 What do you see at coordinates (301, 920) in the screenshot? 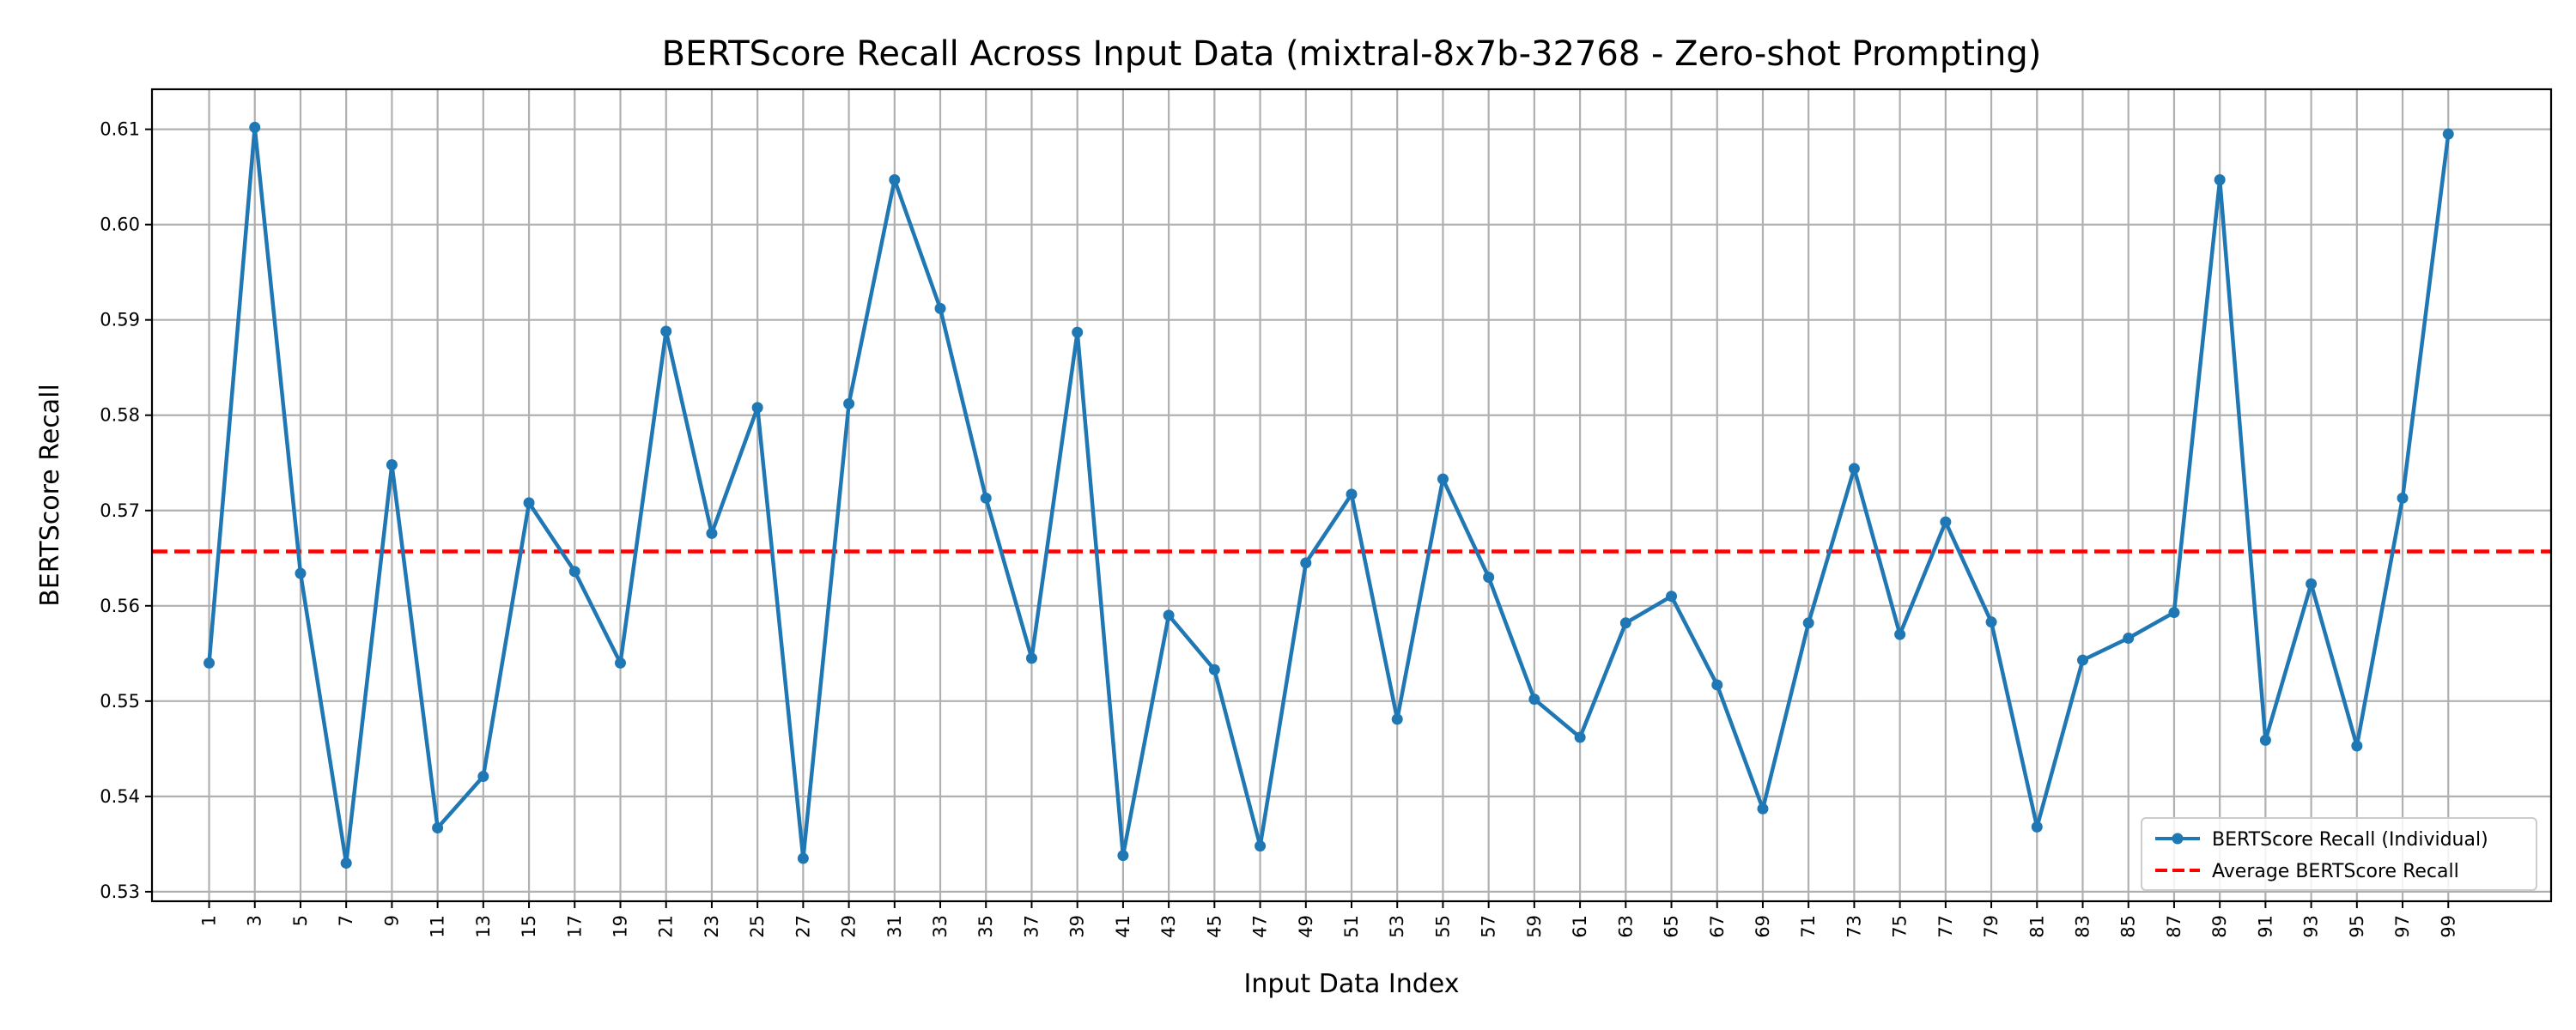
I see `x-tick-label: 5` at bounding box center [301, 920].